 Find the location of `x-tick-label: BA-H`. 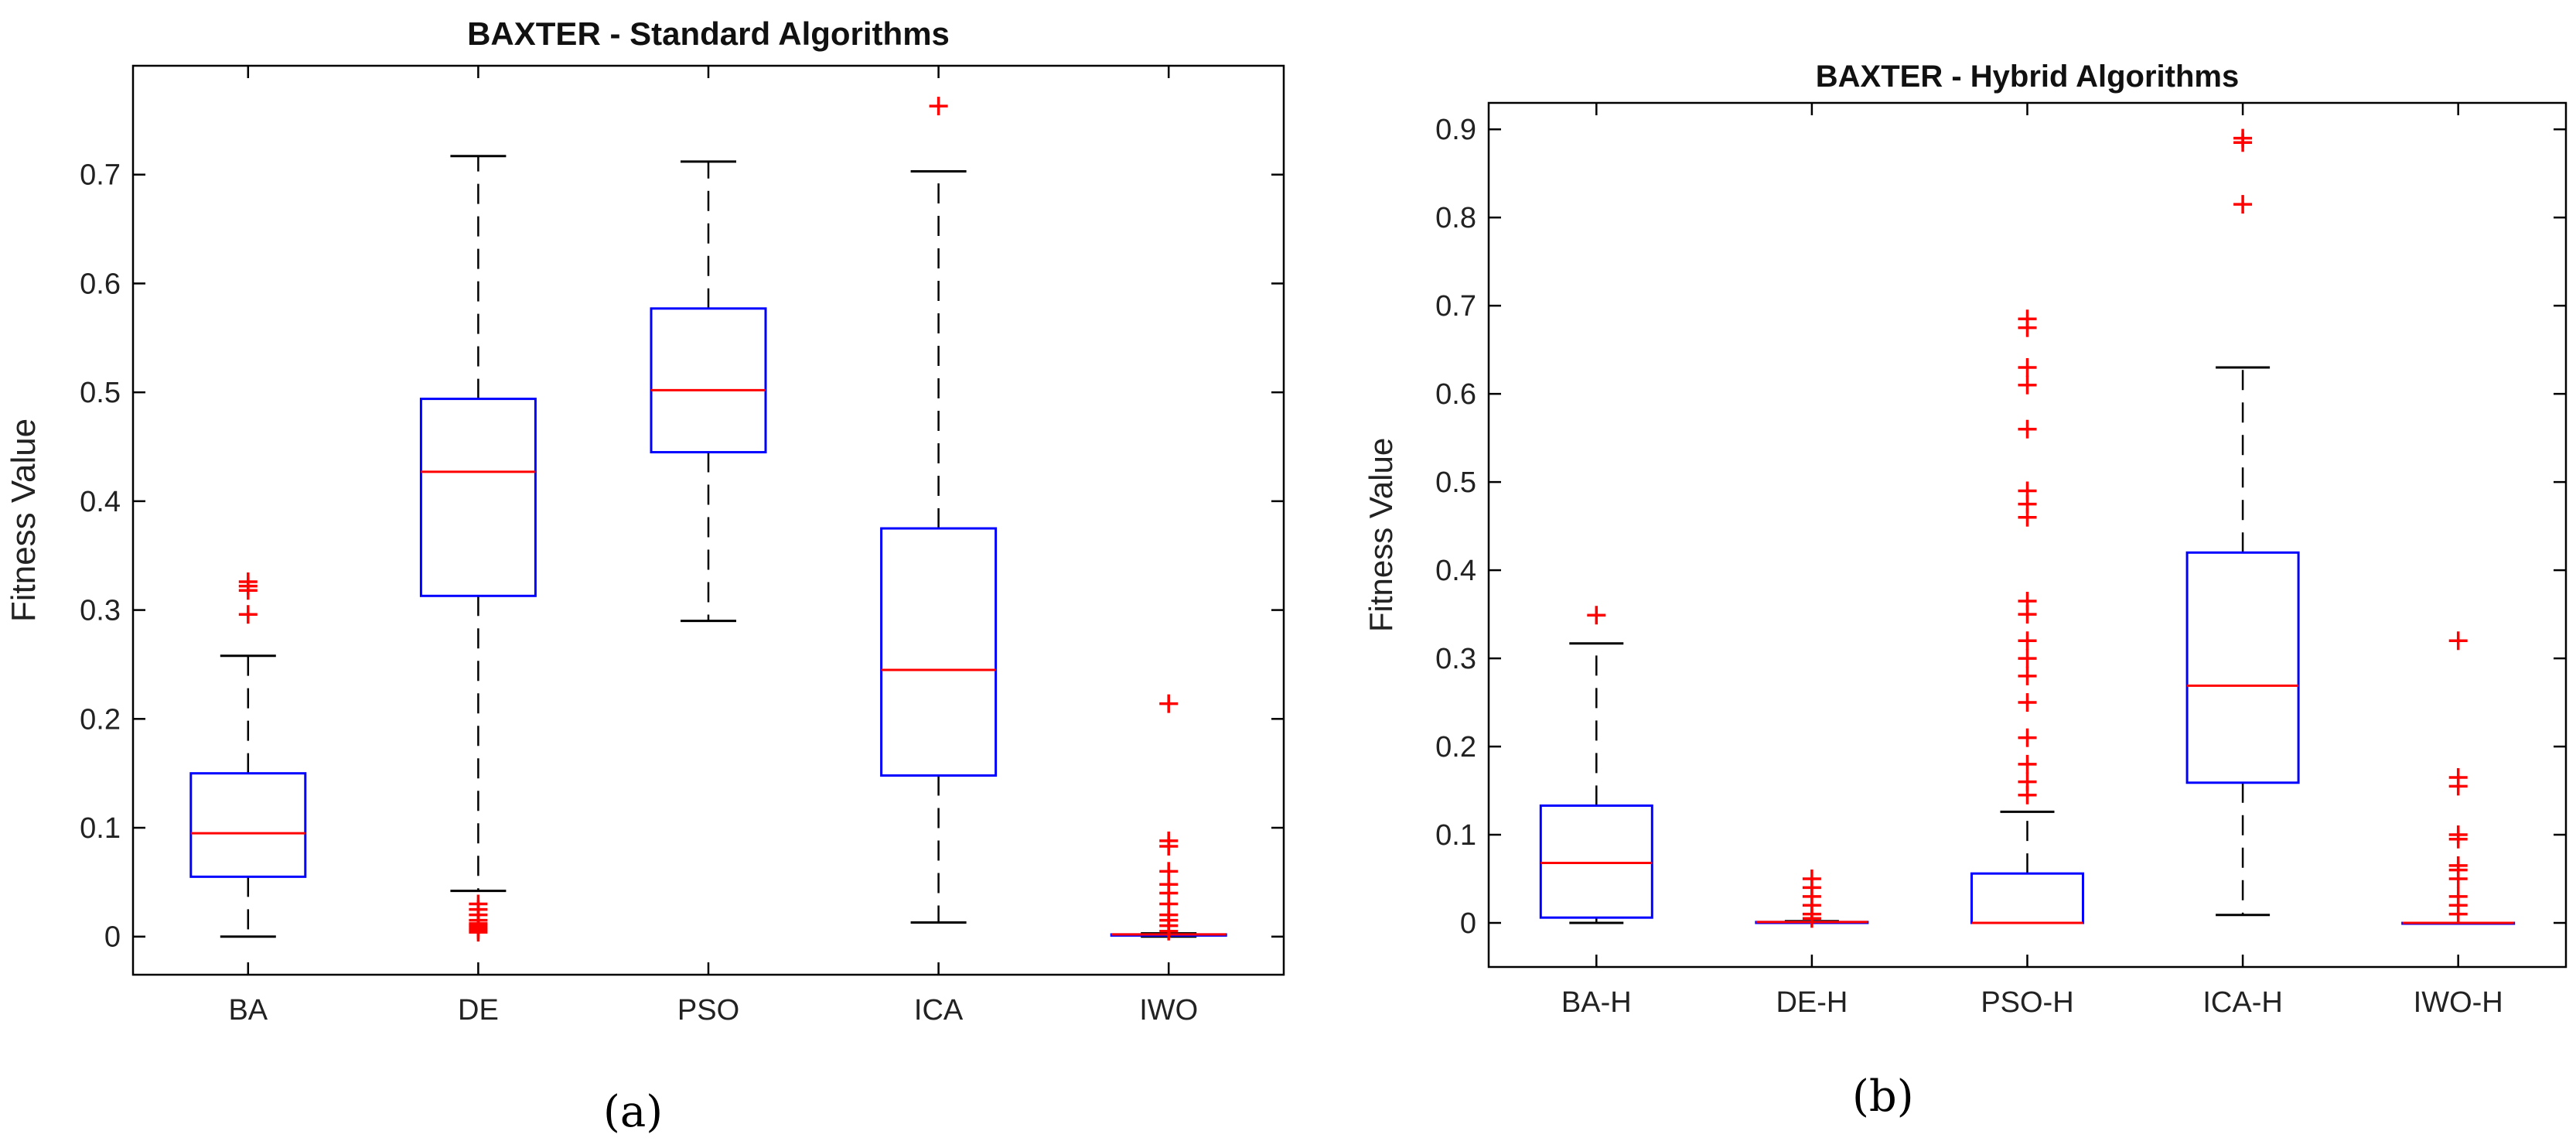

x-tick-label: BA-H is located at coordinates (1596, 1003).